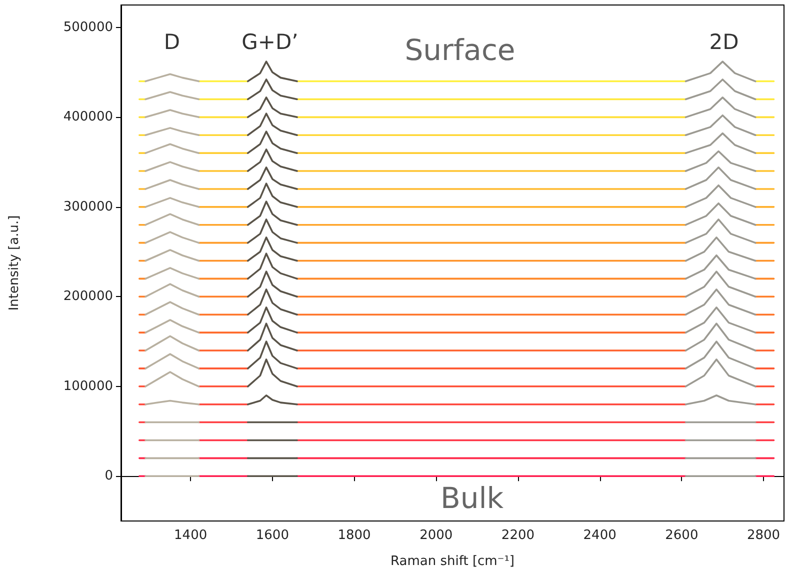 Image resolution: width=786 pixels, height=583 pixels. What do you see at coordinates (763, 535) in the screenshot?
I see `x-tick-label: 2800` at bounding box center [763, 535].